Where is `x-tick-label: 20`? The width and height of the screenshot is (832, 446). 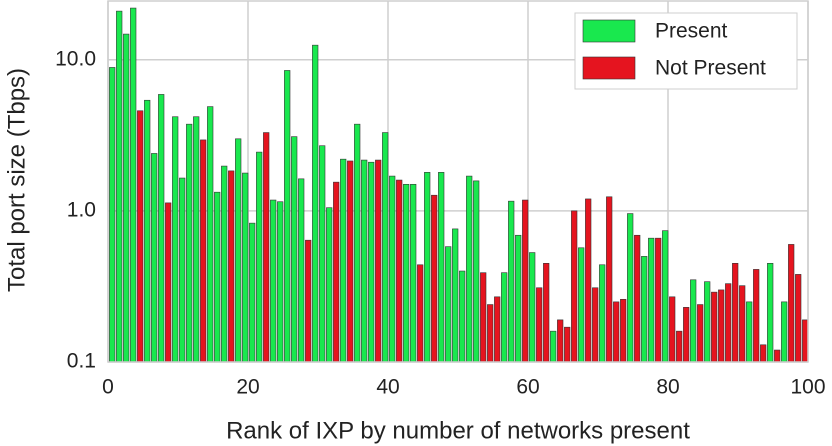 x-tick-label: 20 is located at coordinates (247, 387).